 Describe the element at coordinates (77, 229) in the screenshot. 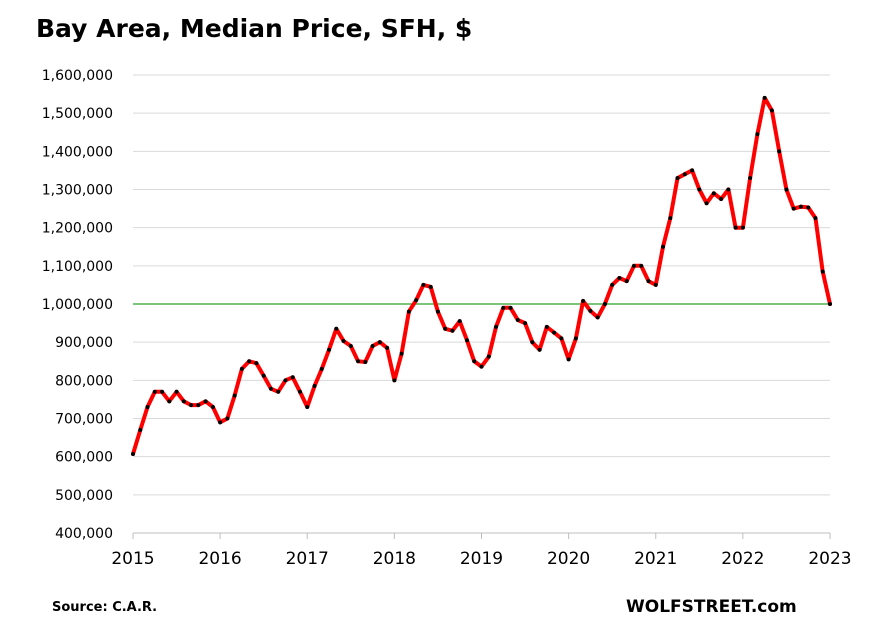

I see `y-tick-label: 1,200,000` at that location.